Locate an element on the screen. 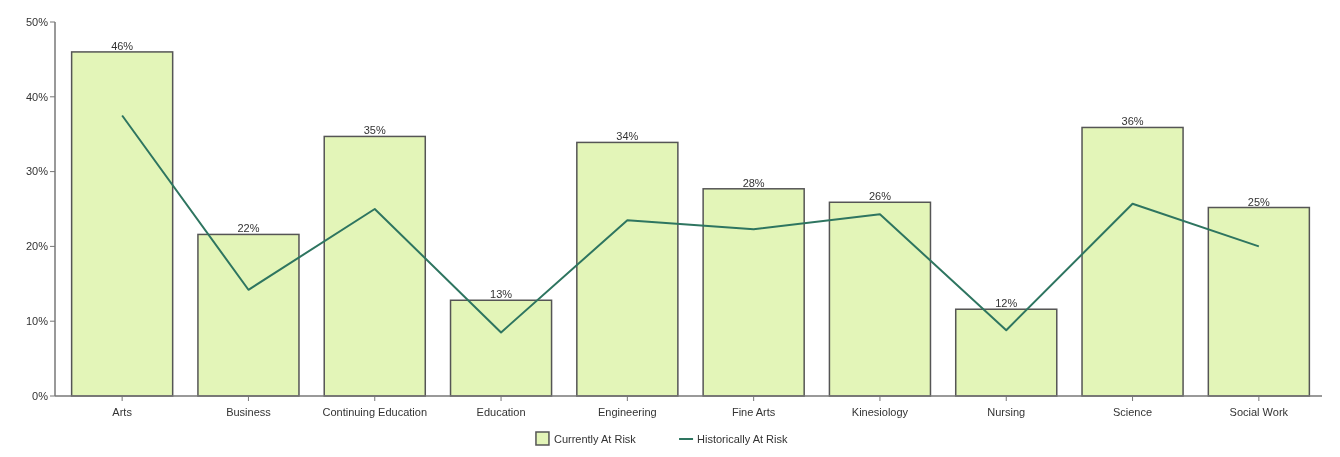  y-tick-label: 50% is located at coordinates (37, 21).